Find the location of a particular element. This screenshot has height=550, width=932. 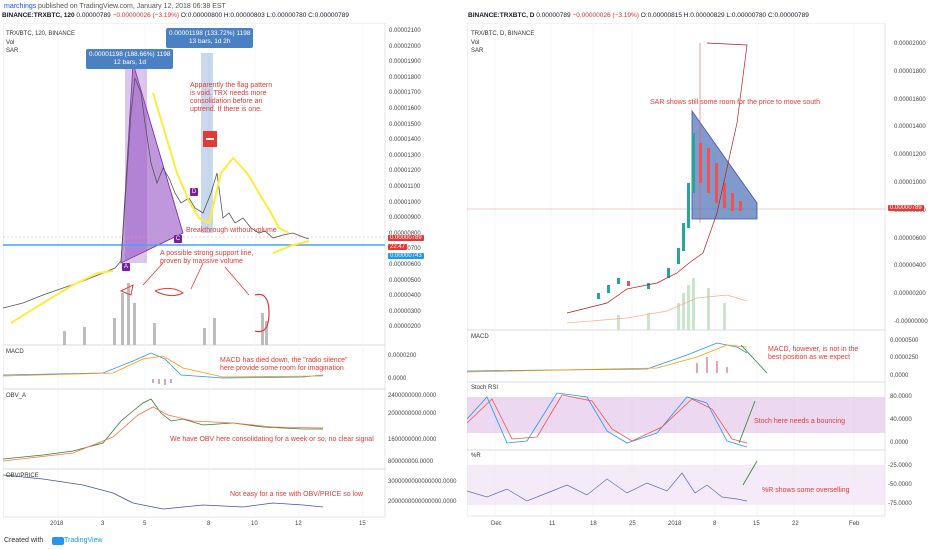

right-xtick-4: 25 is located at coordinates (632, 524).